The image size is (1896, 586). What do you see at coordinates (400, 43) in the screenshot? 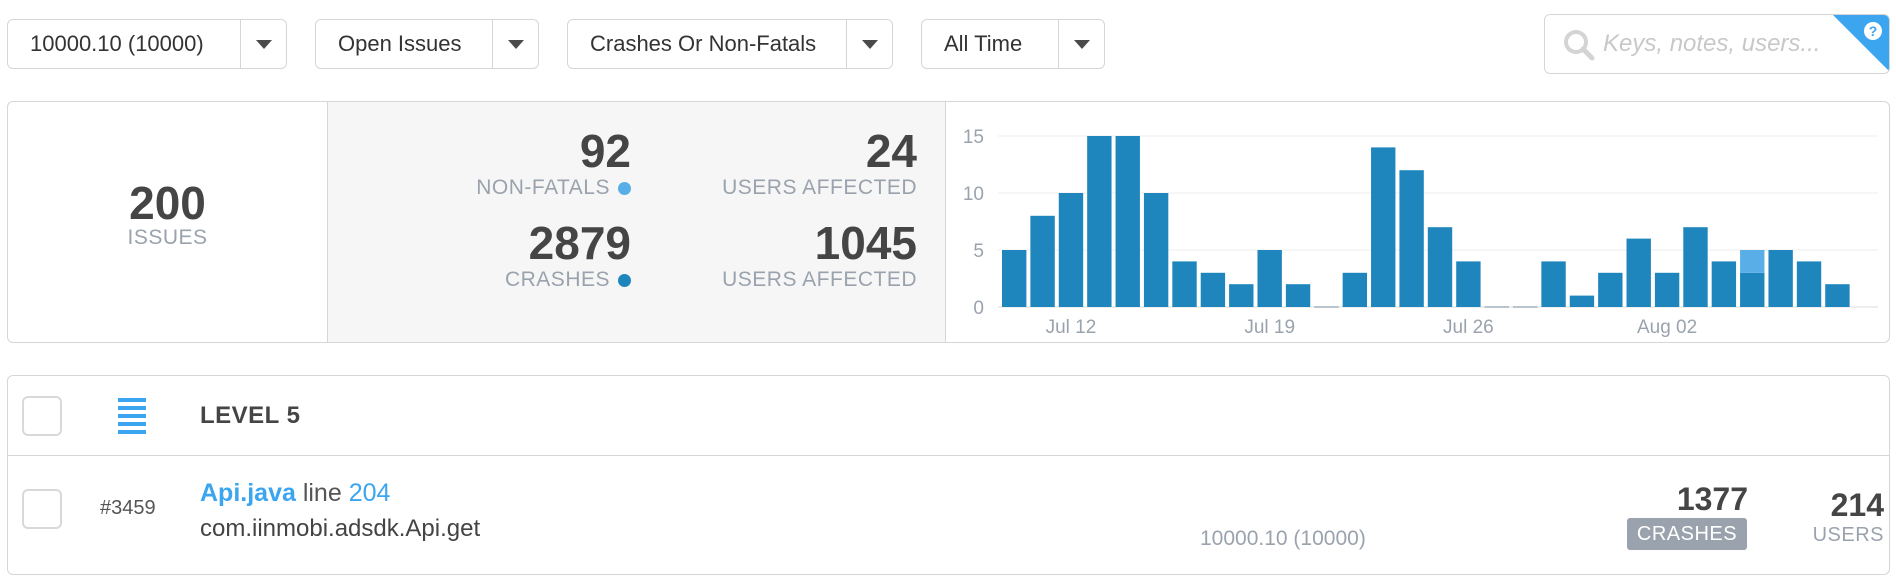
I see `status-filter-label: Open Issues` at bounding box center [400, 43].